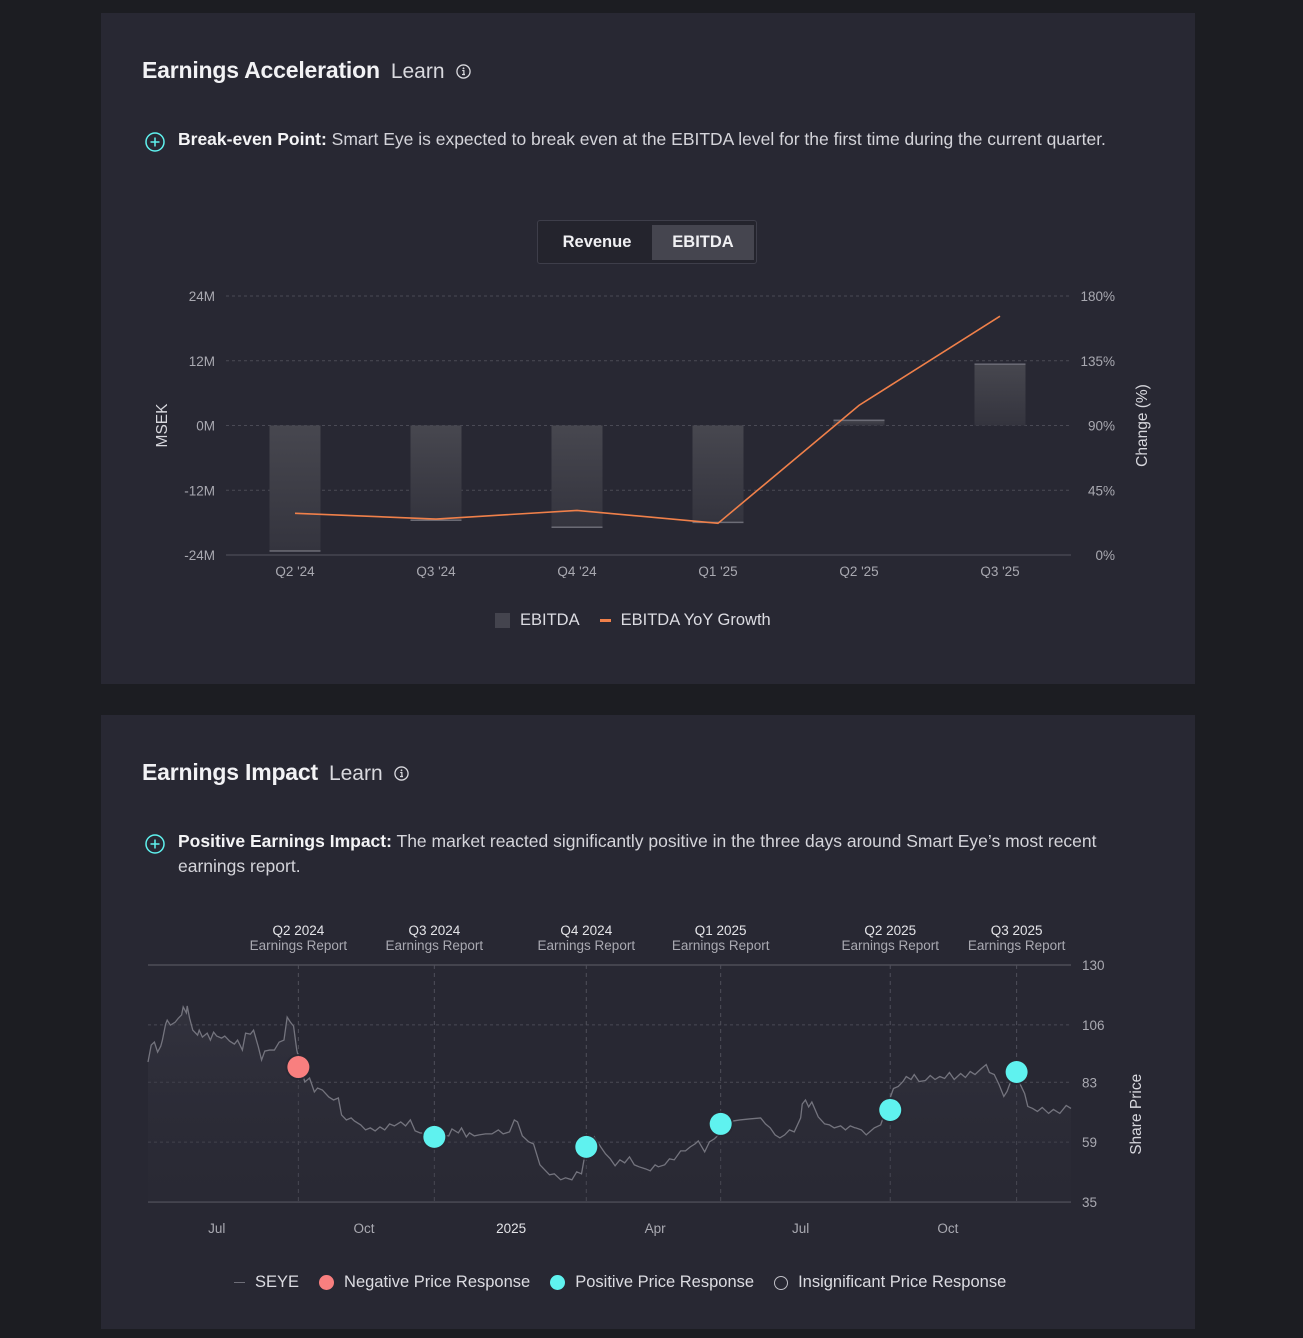 The image size is (1303, 1338). I want to click on negative-response-marker, so click(298, 1067).